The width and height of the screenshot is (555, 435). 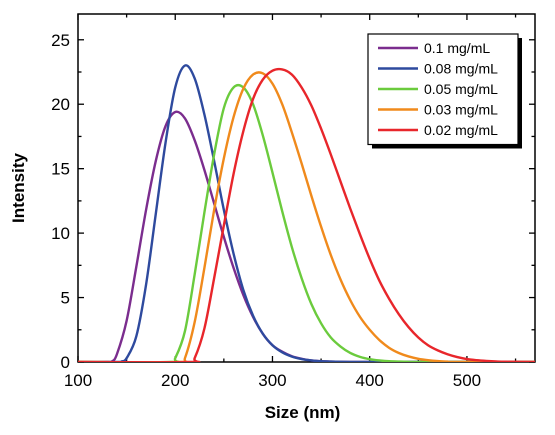 I want to click on legend-label-4: 0.03 mg/mL, so click(x=461, y=110).